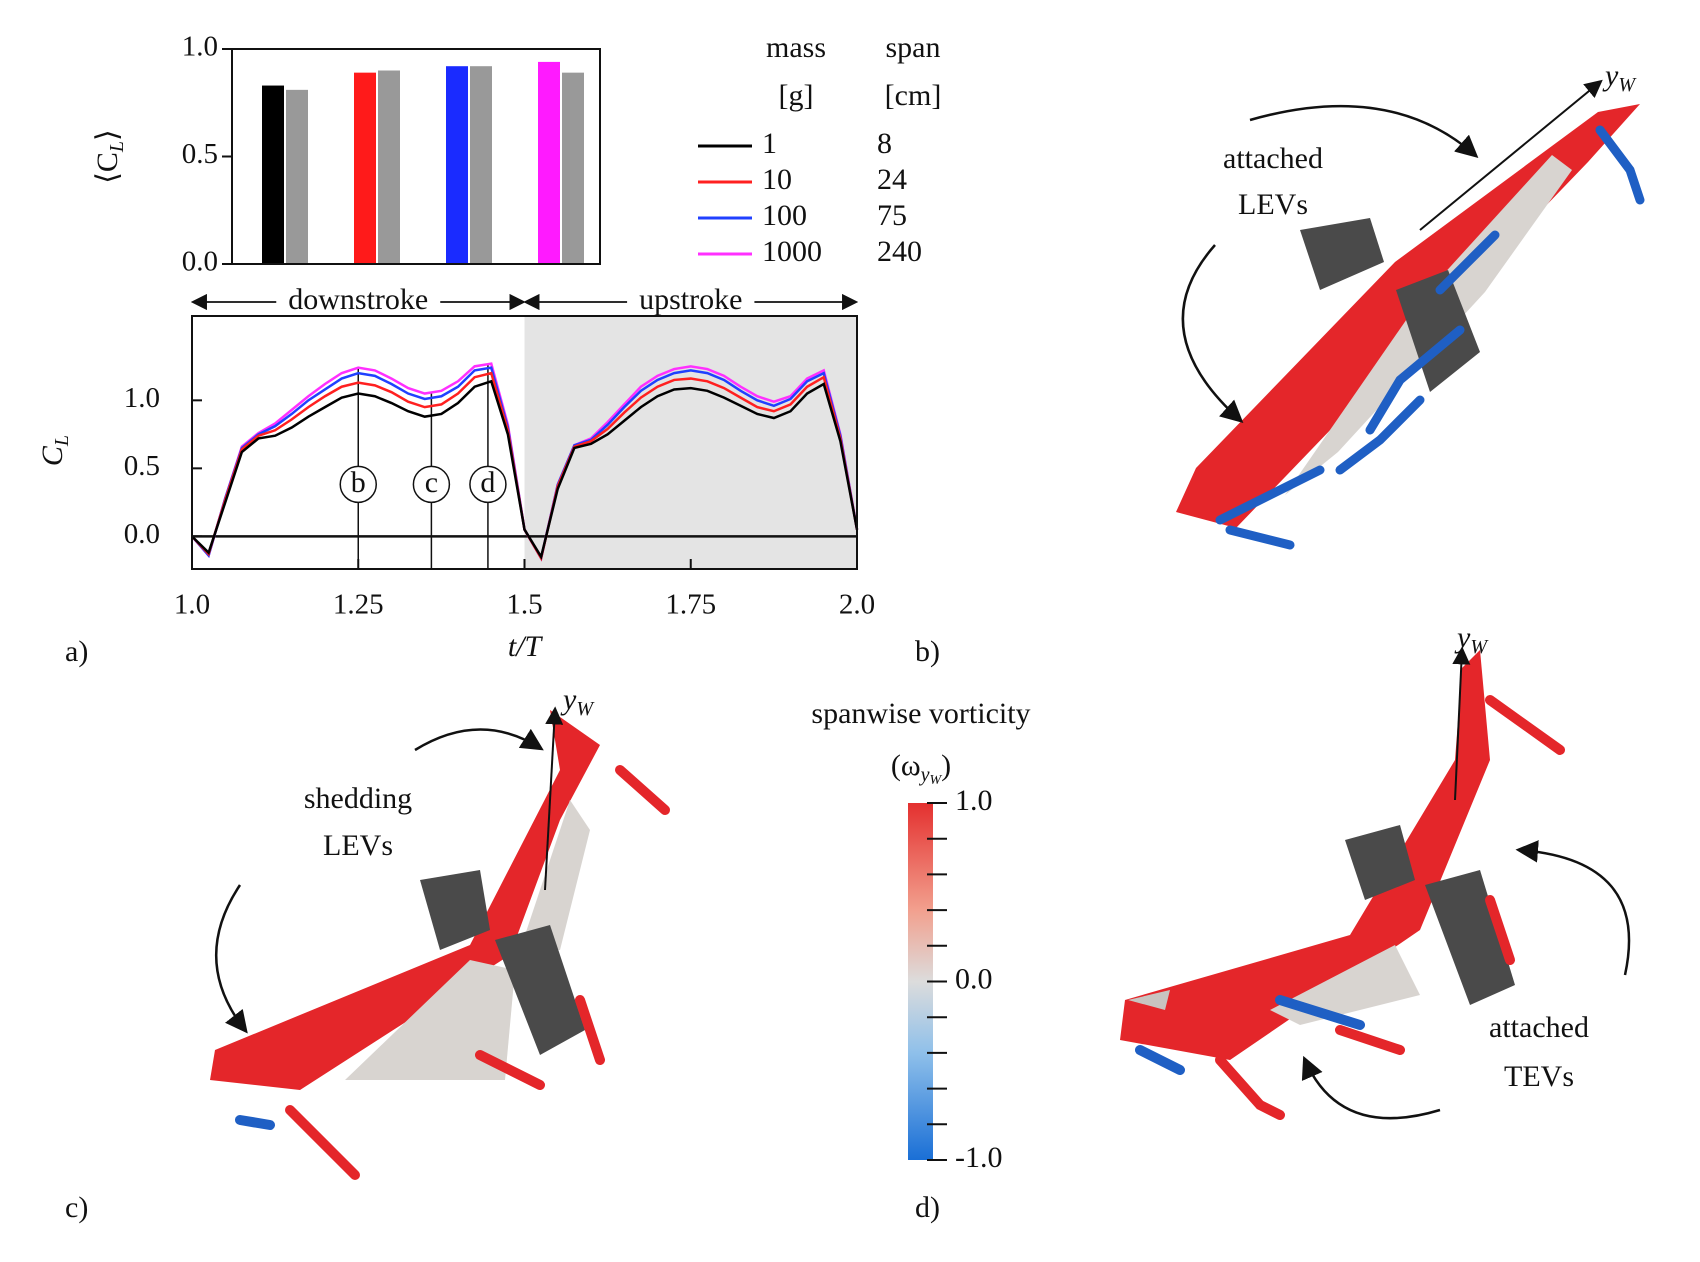 This screenshot has height=1262, width=1700. Describe the element at coordinates (1375, 883) in the screenshot. I see `render-d` at that location.